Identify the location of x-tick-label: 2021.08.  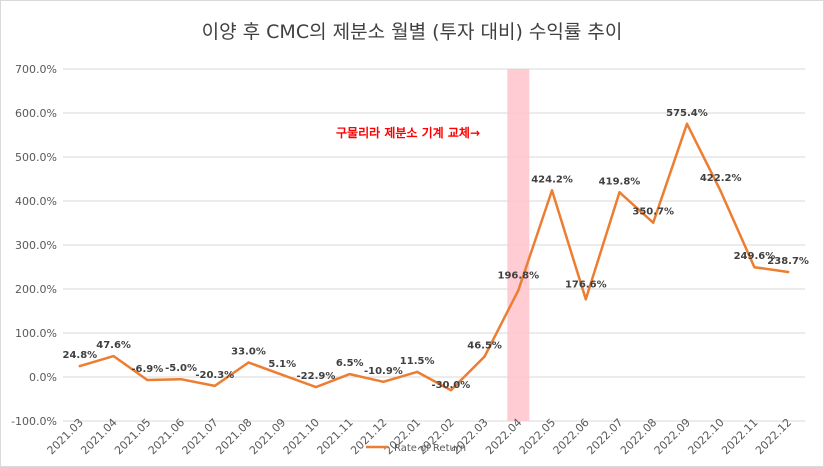
(233, 436).